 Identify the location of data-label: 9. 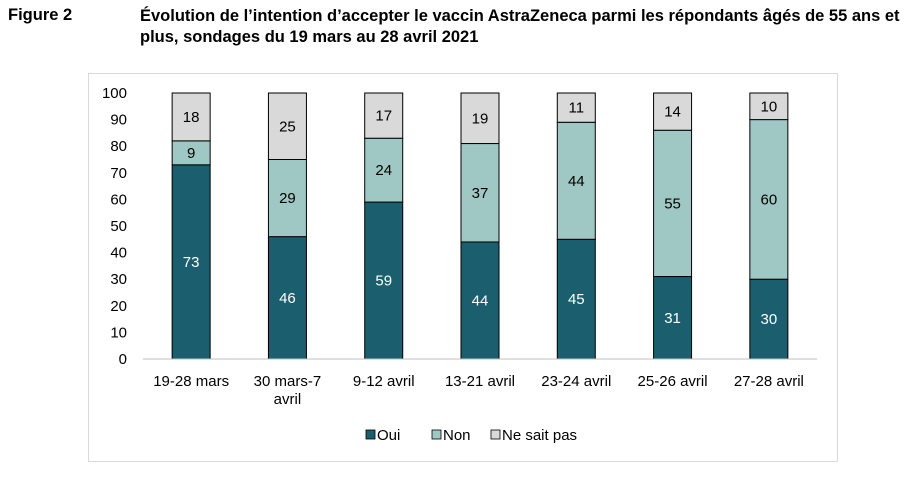
(191, 153).